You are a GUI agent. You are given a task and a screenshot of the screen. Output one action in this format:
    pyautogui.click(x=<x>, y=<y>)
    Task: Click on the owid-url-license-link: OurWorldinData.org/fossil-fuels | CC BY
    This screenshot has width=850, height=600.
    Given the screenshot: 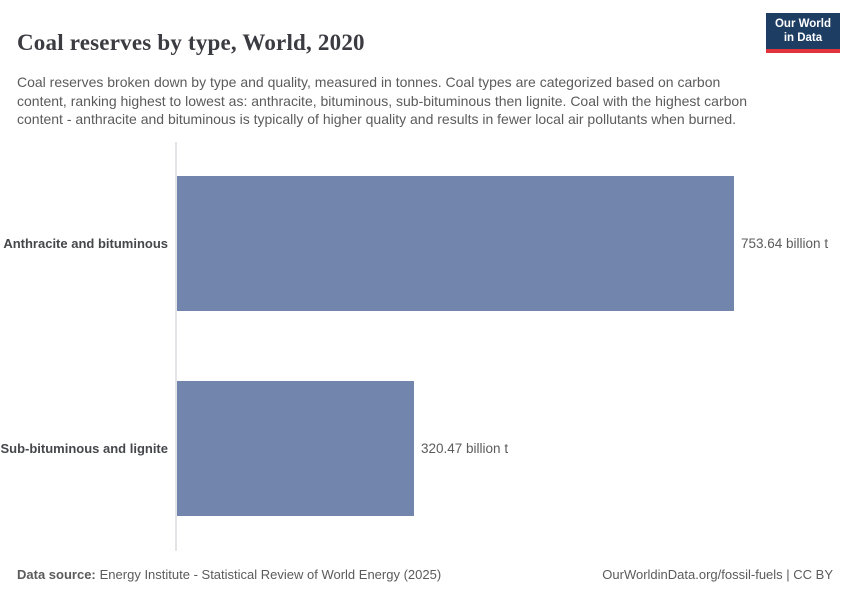 What is the action you would take?
    pyautogui.click(x=717, y=574)
    